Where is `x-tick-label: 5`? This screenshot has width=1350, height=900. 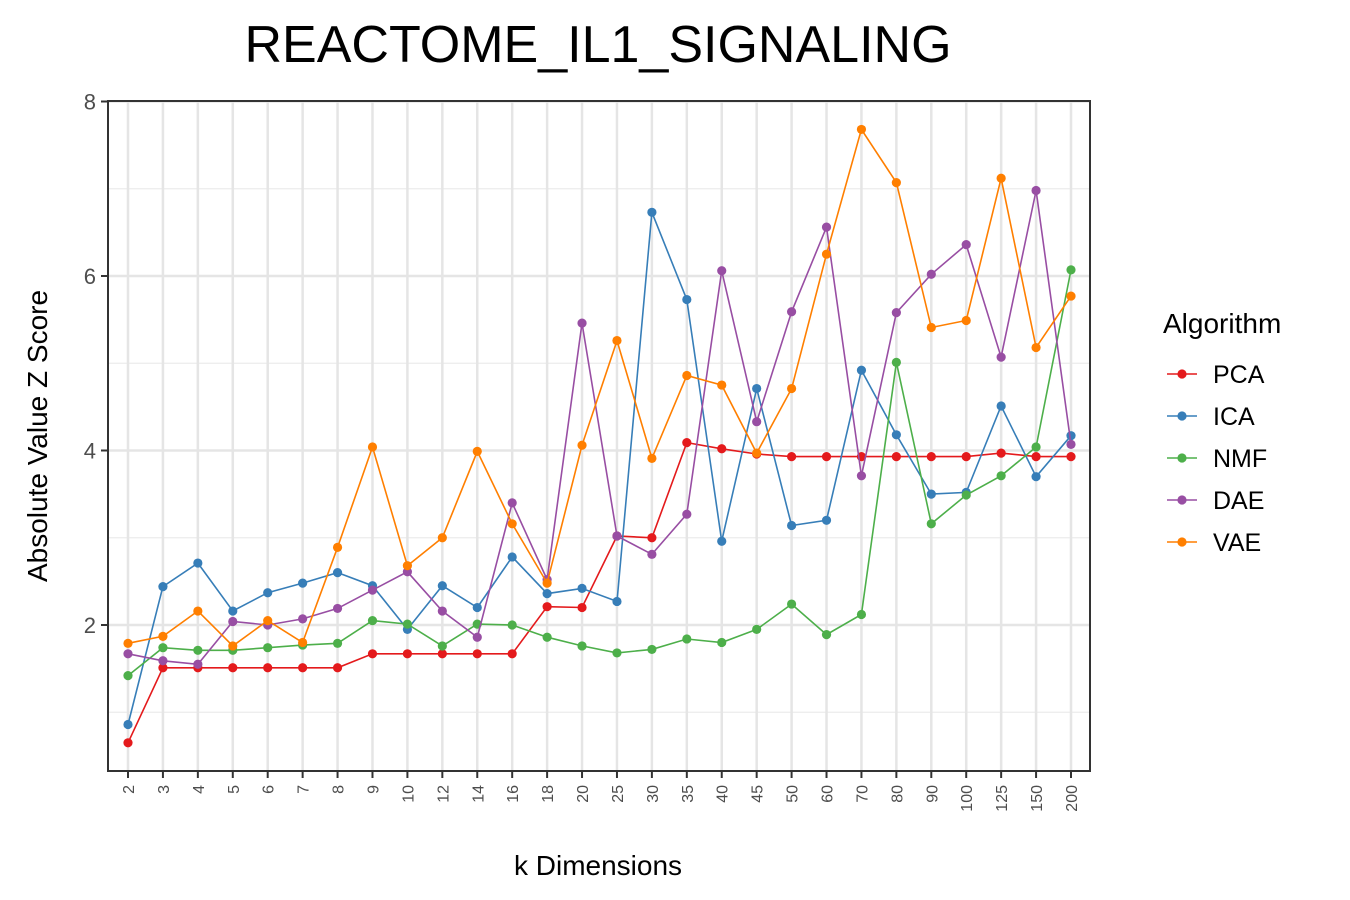 x-tick-label: 5 is located at coordinates (234, 789).